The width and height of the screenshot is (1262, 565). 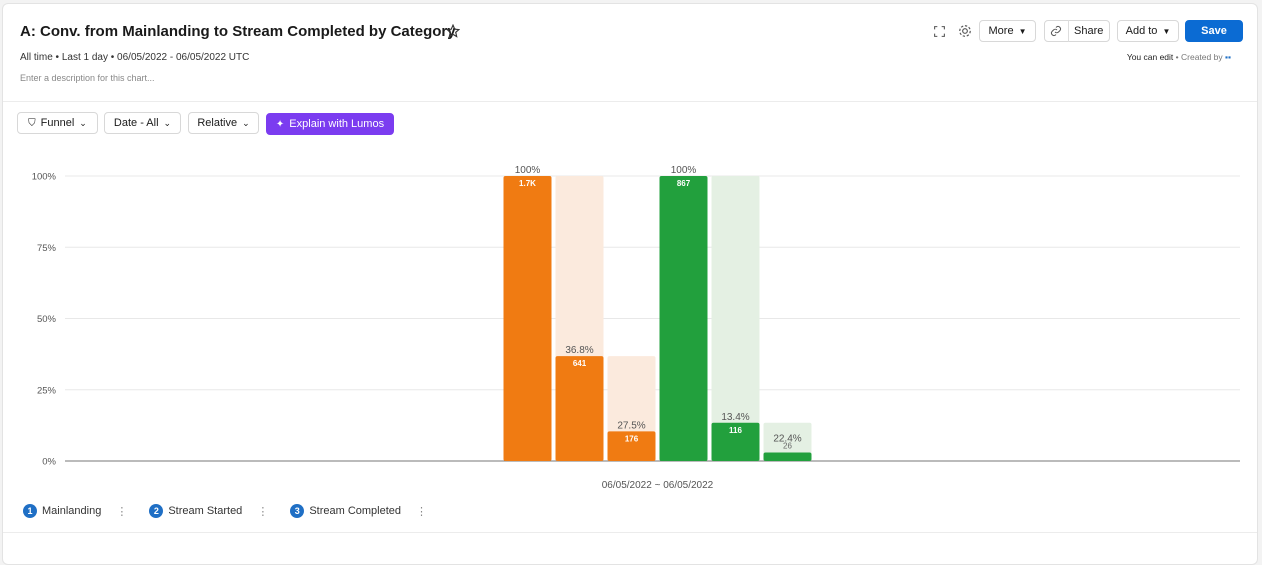 I want to click on funnel-dropdown: ⛉ Funnel ⌄, so click(x=57, y=123).